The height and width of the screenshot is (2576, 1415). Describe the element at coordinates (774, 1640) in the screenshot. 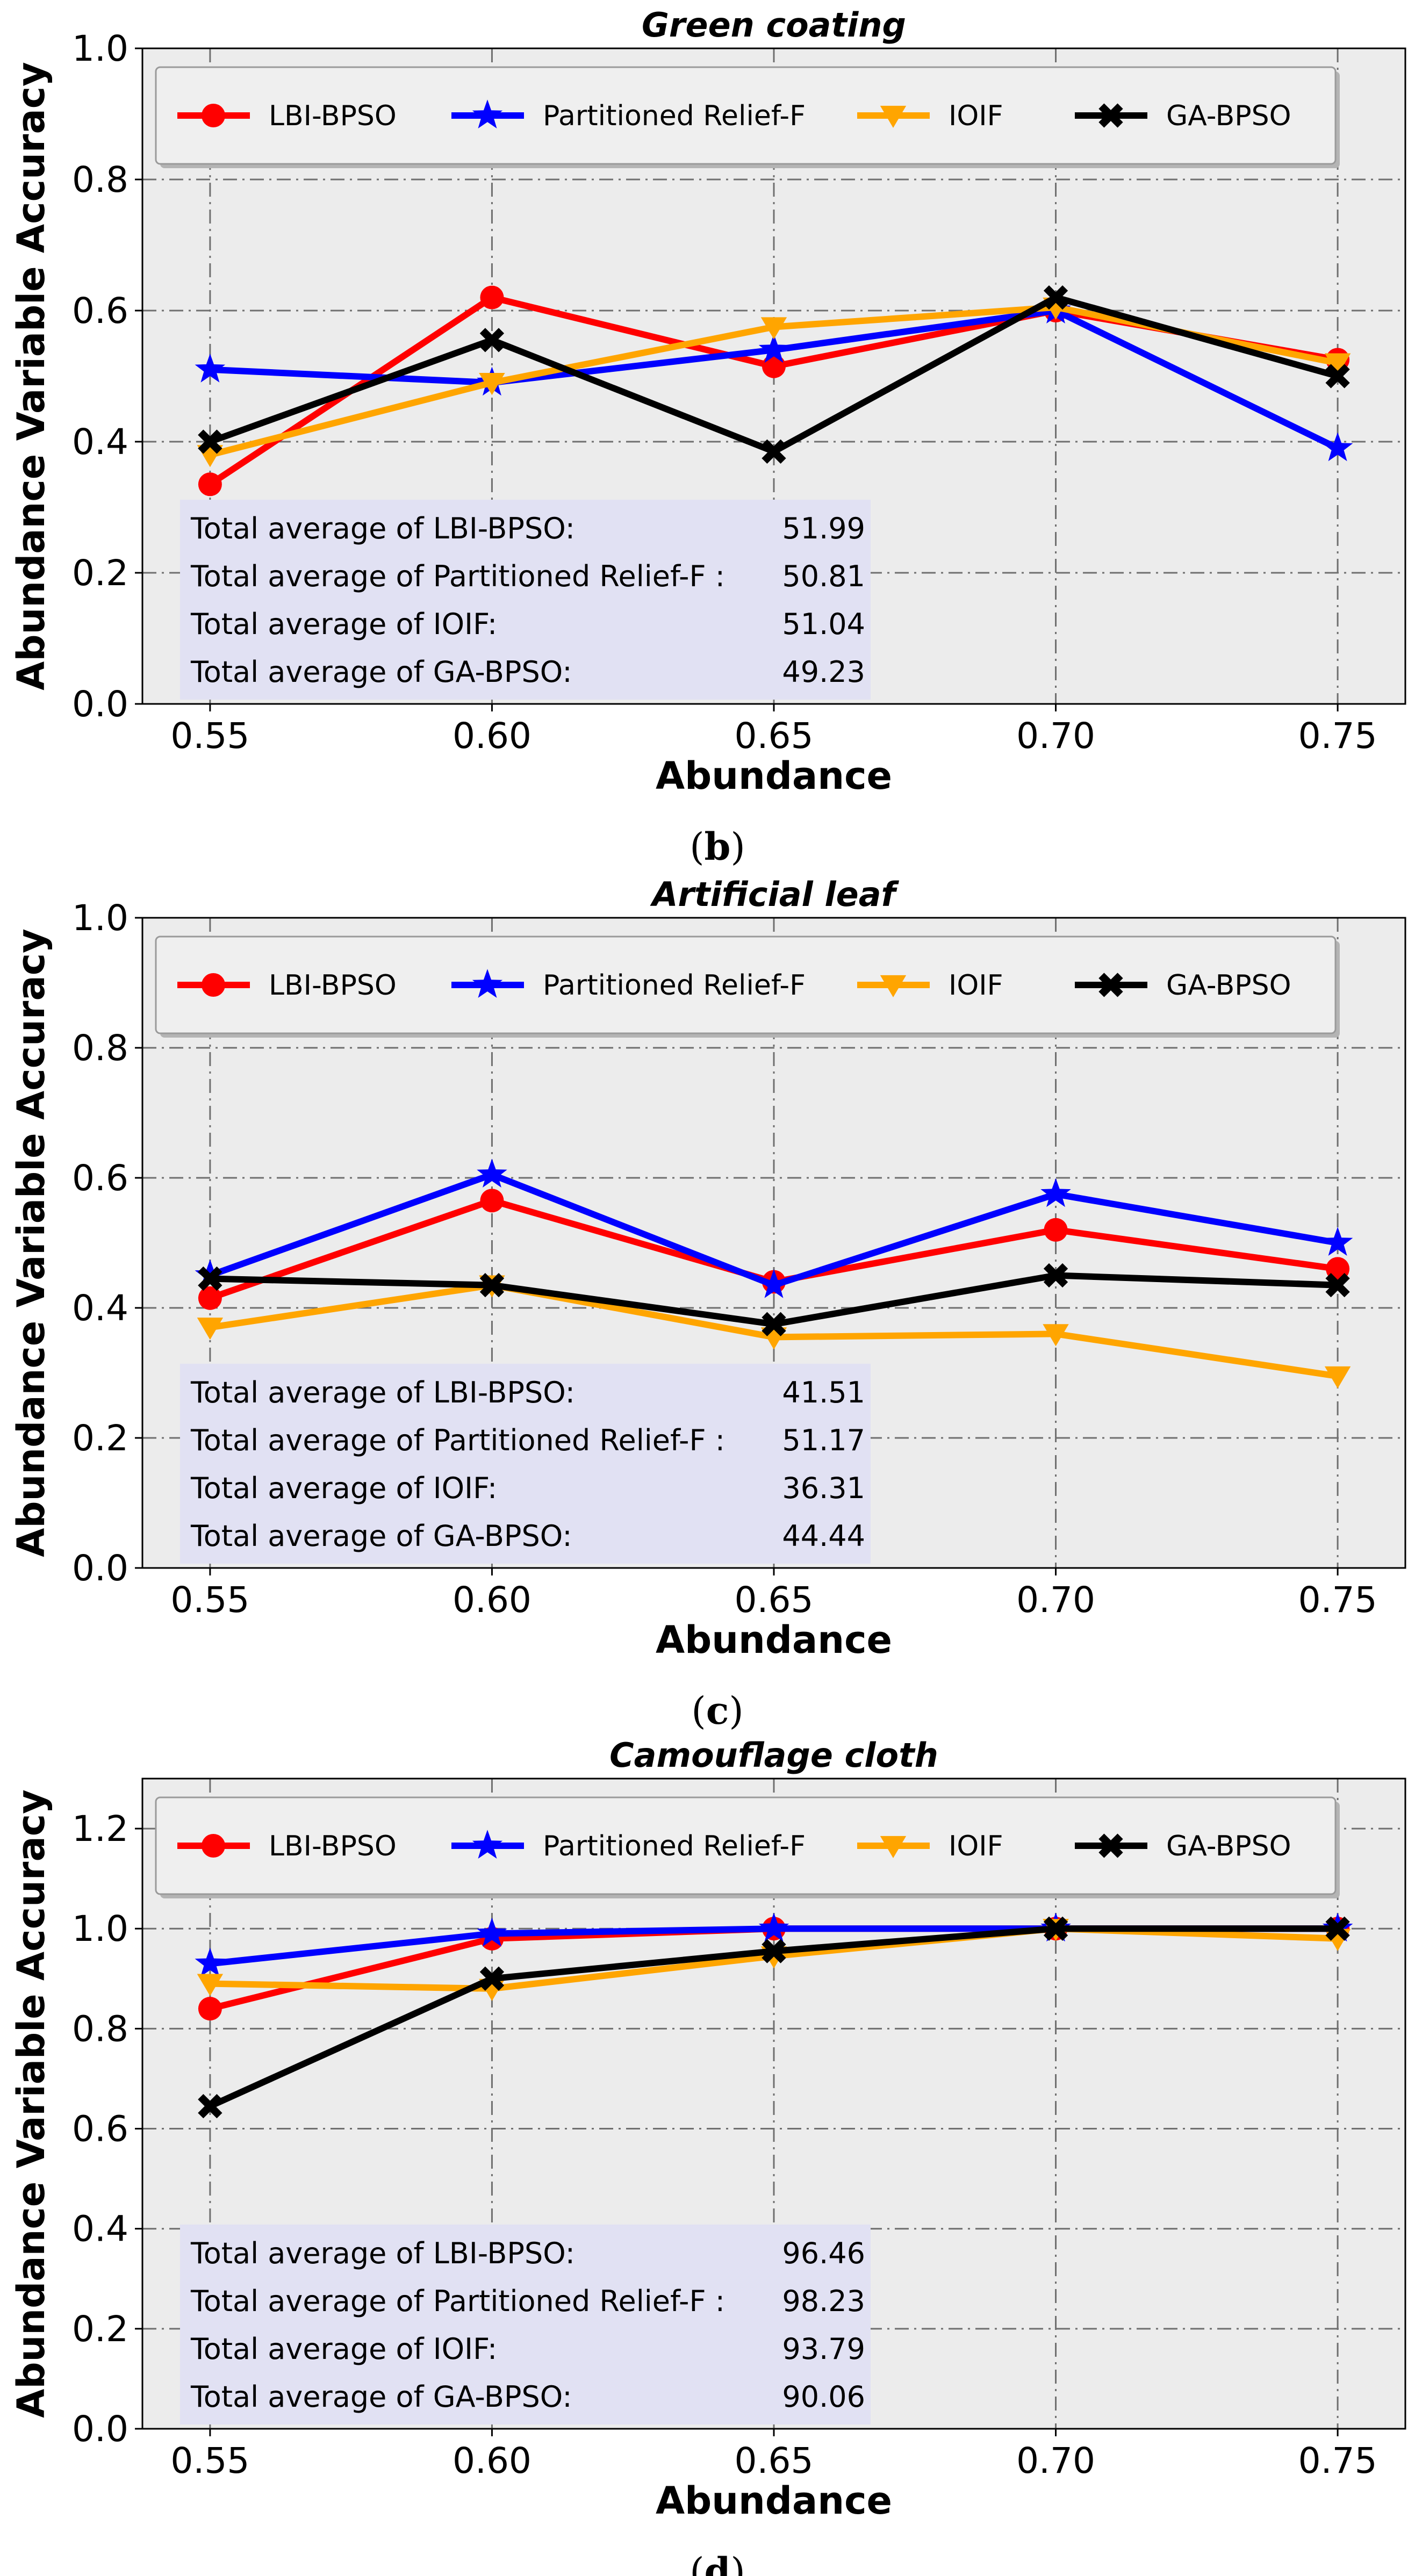

I see `x-axis-label: Abundance` at that location.